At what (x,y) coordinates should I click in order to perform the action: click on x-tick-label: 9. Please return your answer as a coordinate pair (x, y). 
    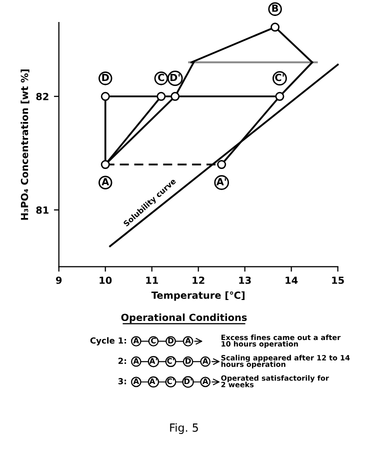
    Looking at the image, I should click on (59, 280).